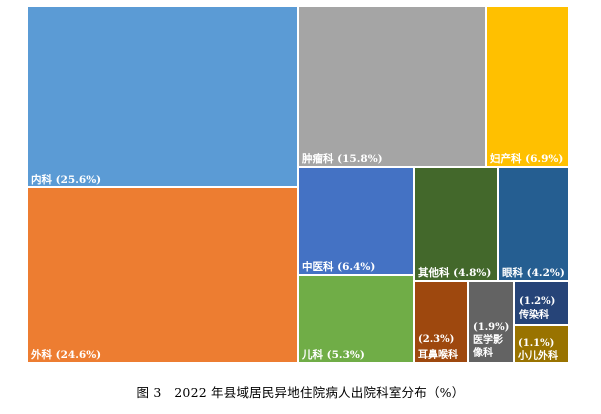 The height and width of the screenshot is (414, 601). I want to click on treemap-label-4: 中医科 (6.4%), so click(338, 266).